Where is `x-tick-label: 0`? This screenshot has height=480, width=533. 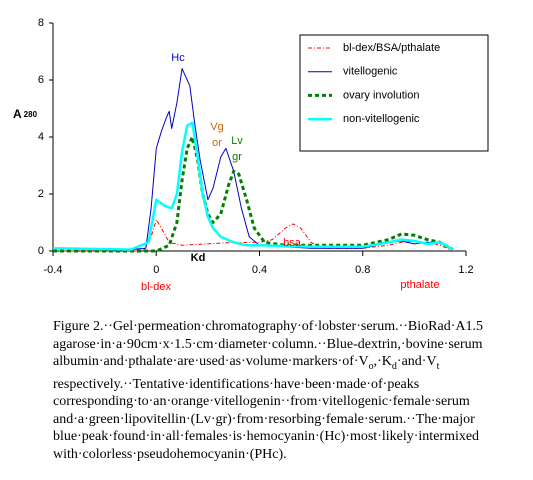 x-tick-label: 0 is located at coordinates (156, 270).